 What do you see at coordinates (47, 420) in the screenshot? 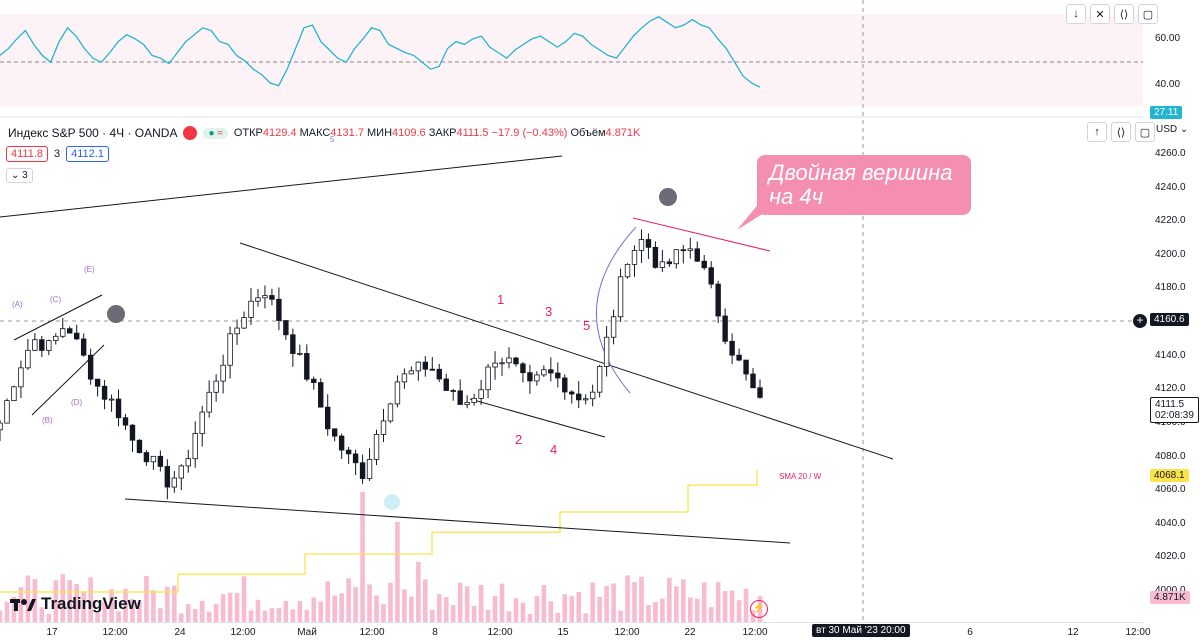
I see `wave-label-B: (B)` at bounding box center [47, 420].